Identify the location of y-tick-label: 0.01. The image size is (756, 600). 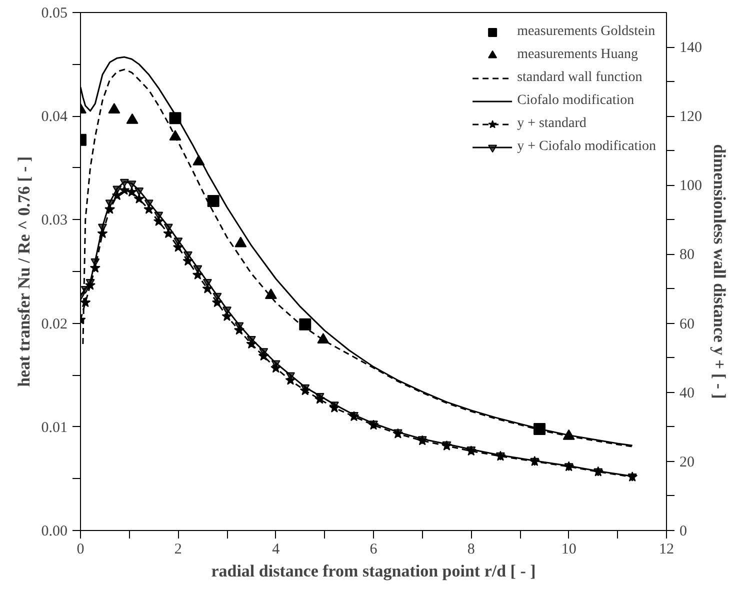
(54, 428).